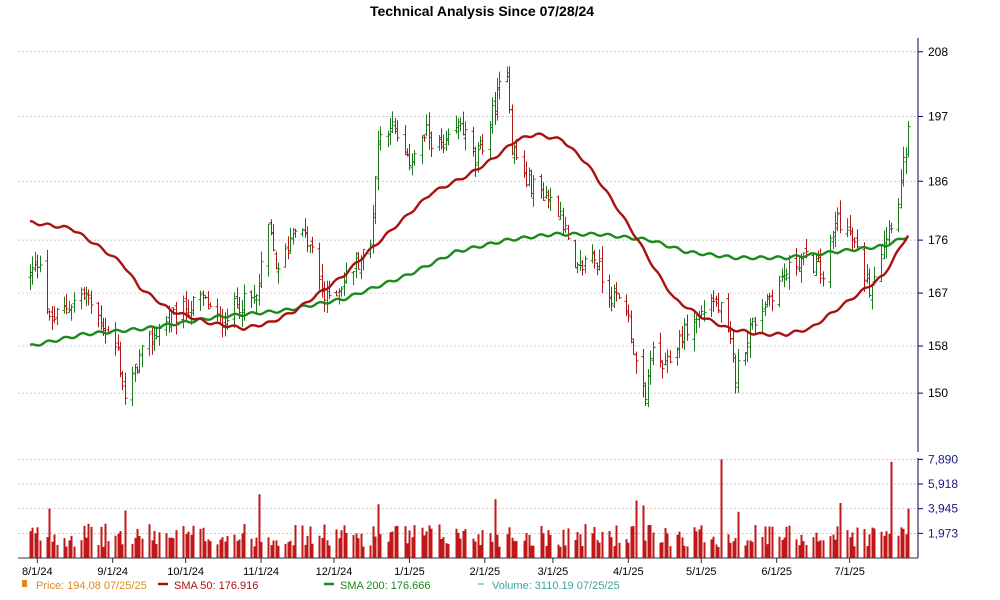 This screenshot has width=1000, height=600. I want to click on price-tick-label: 186, so click(938, 181).